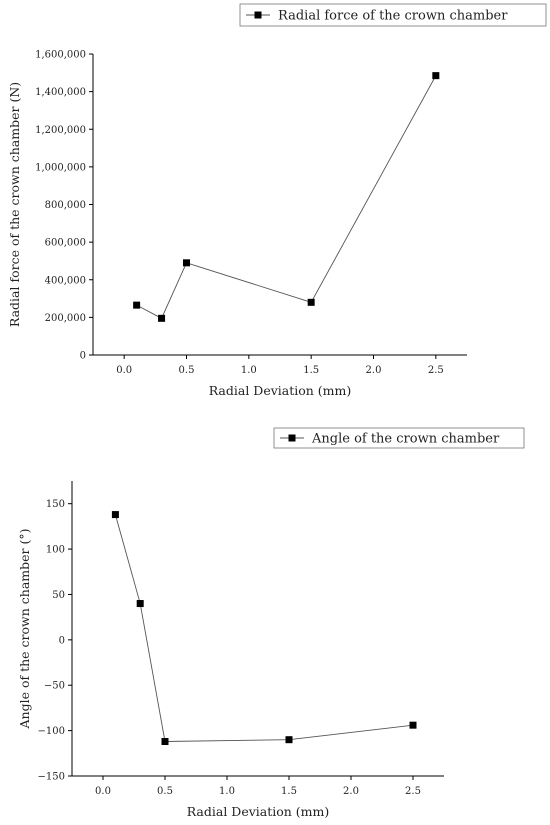 The width and height of the screenshot is (550, 825). I want to click on y-tick-label: 800,000, so click(65, 205).